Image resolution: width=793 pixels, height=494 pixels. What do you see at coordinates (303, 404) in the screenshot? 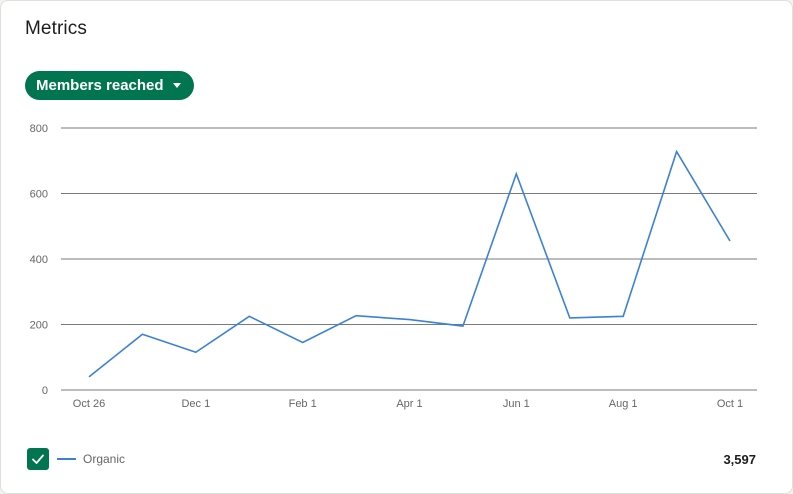
I see `x-tick-label: Feb 1` at bounding box center [303, 404].